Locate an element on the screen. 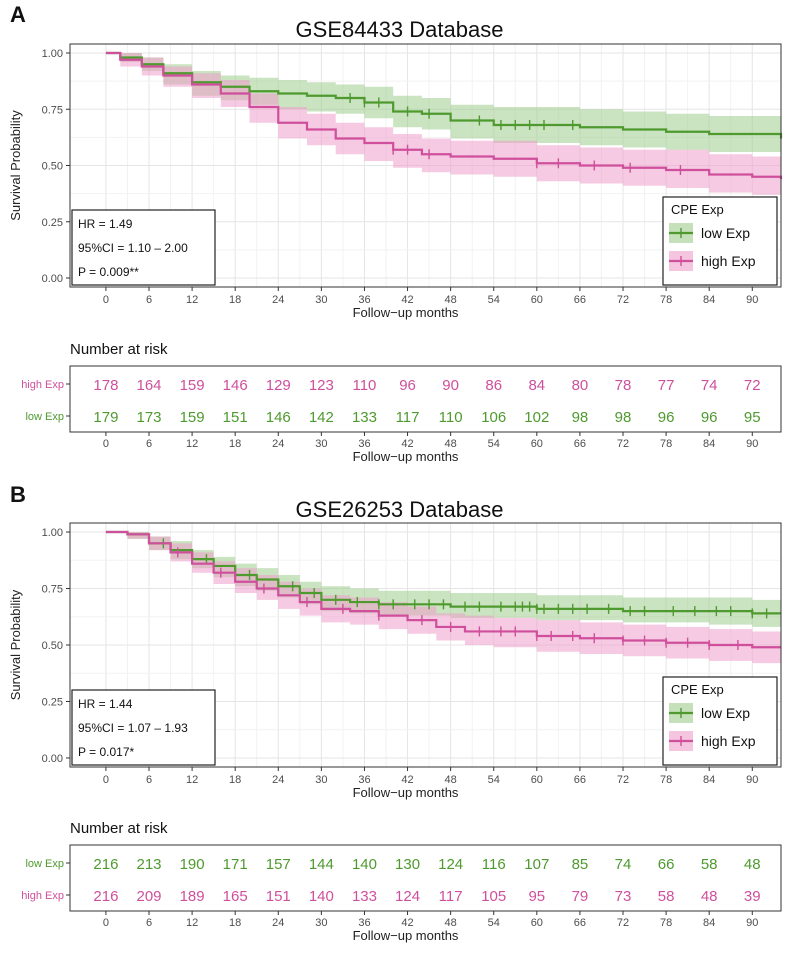  risk-value: 164 is located at coordinates (148, 385).